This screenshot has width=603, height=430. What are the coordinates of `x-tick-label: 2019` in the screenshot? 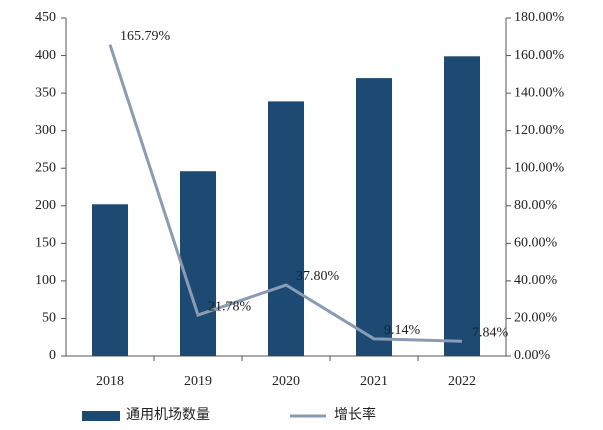 It's located at (198, 381).